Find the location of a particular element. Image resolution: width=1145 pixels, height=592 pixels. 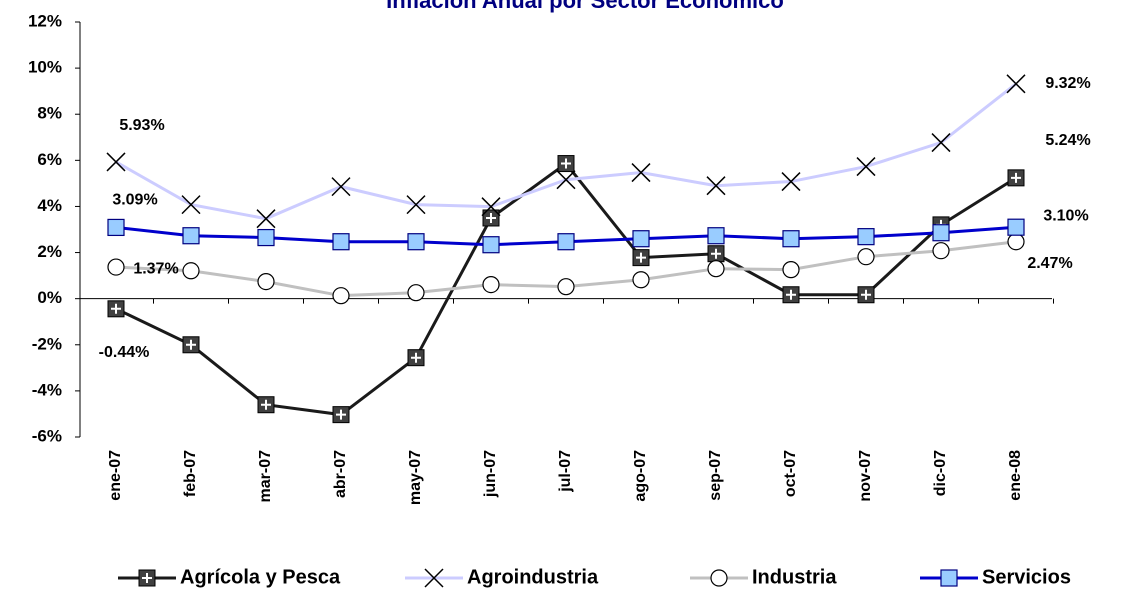

x-tick-label: sep-07 is located at coordinates (715, 475).